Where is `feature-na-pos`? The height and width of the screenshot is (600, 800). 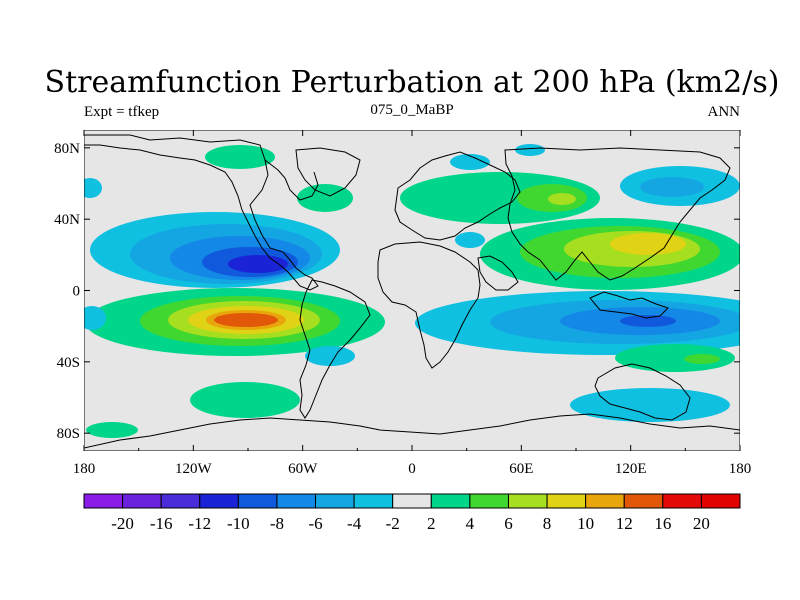
feature-na-pos is located at coordinates (240, 157).